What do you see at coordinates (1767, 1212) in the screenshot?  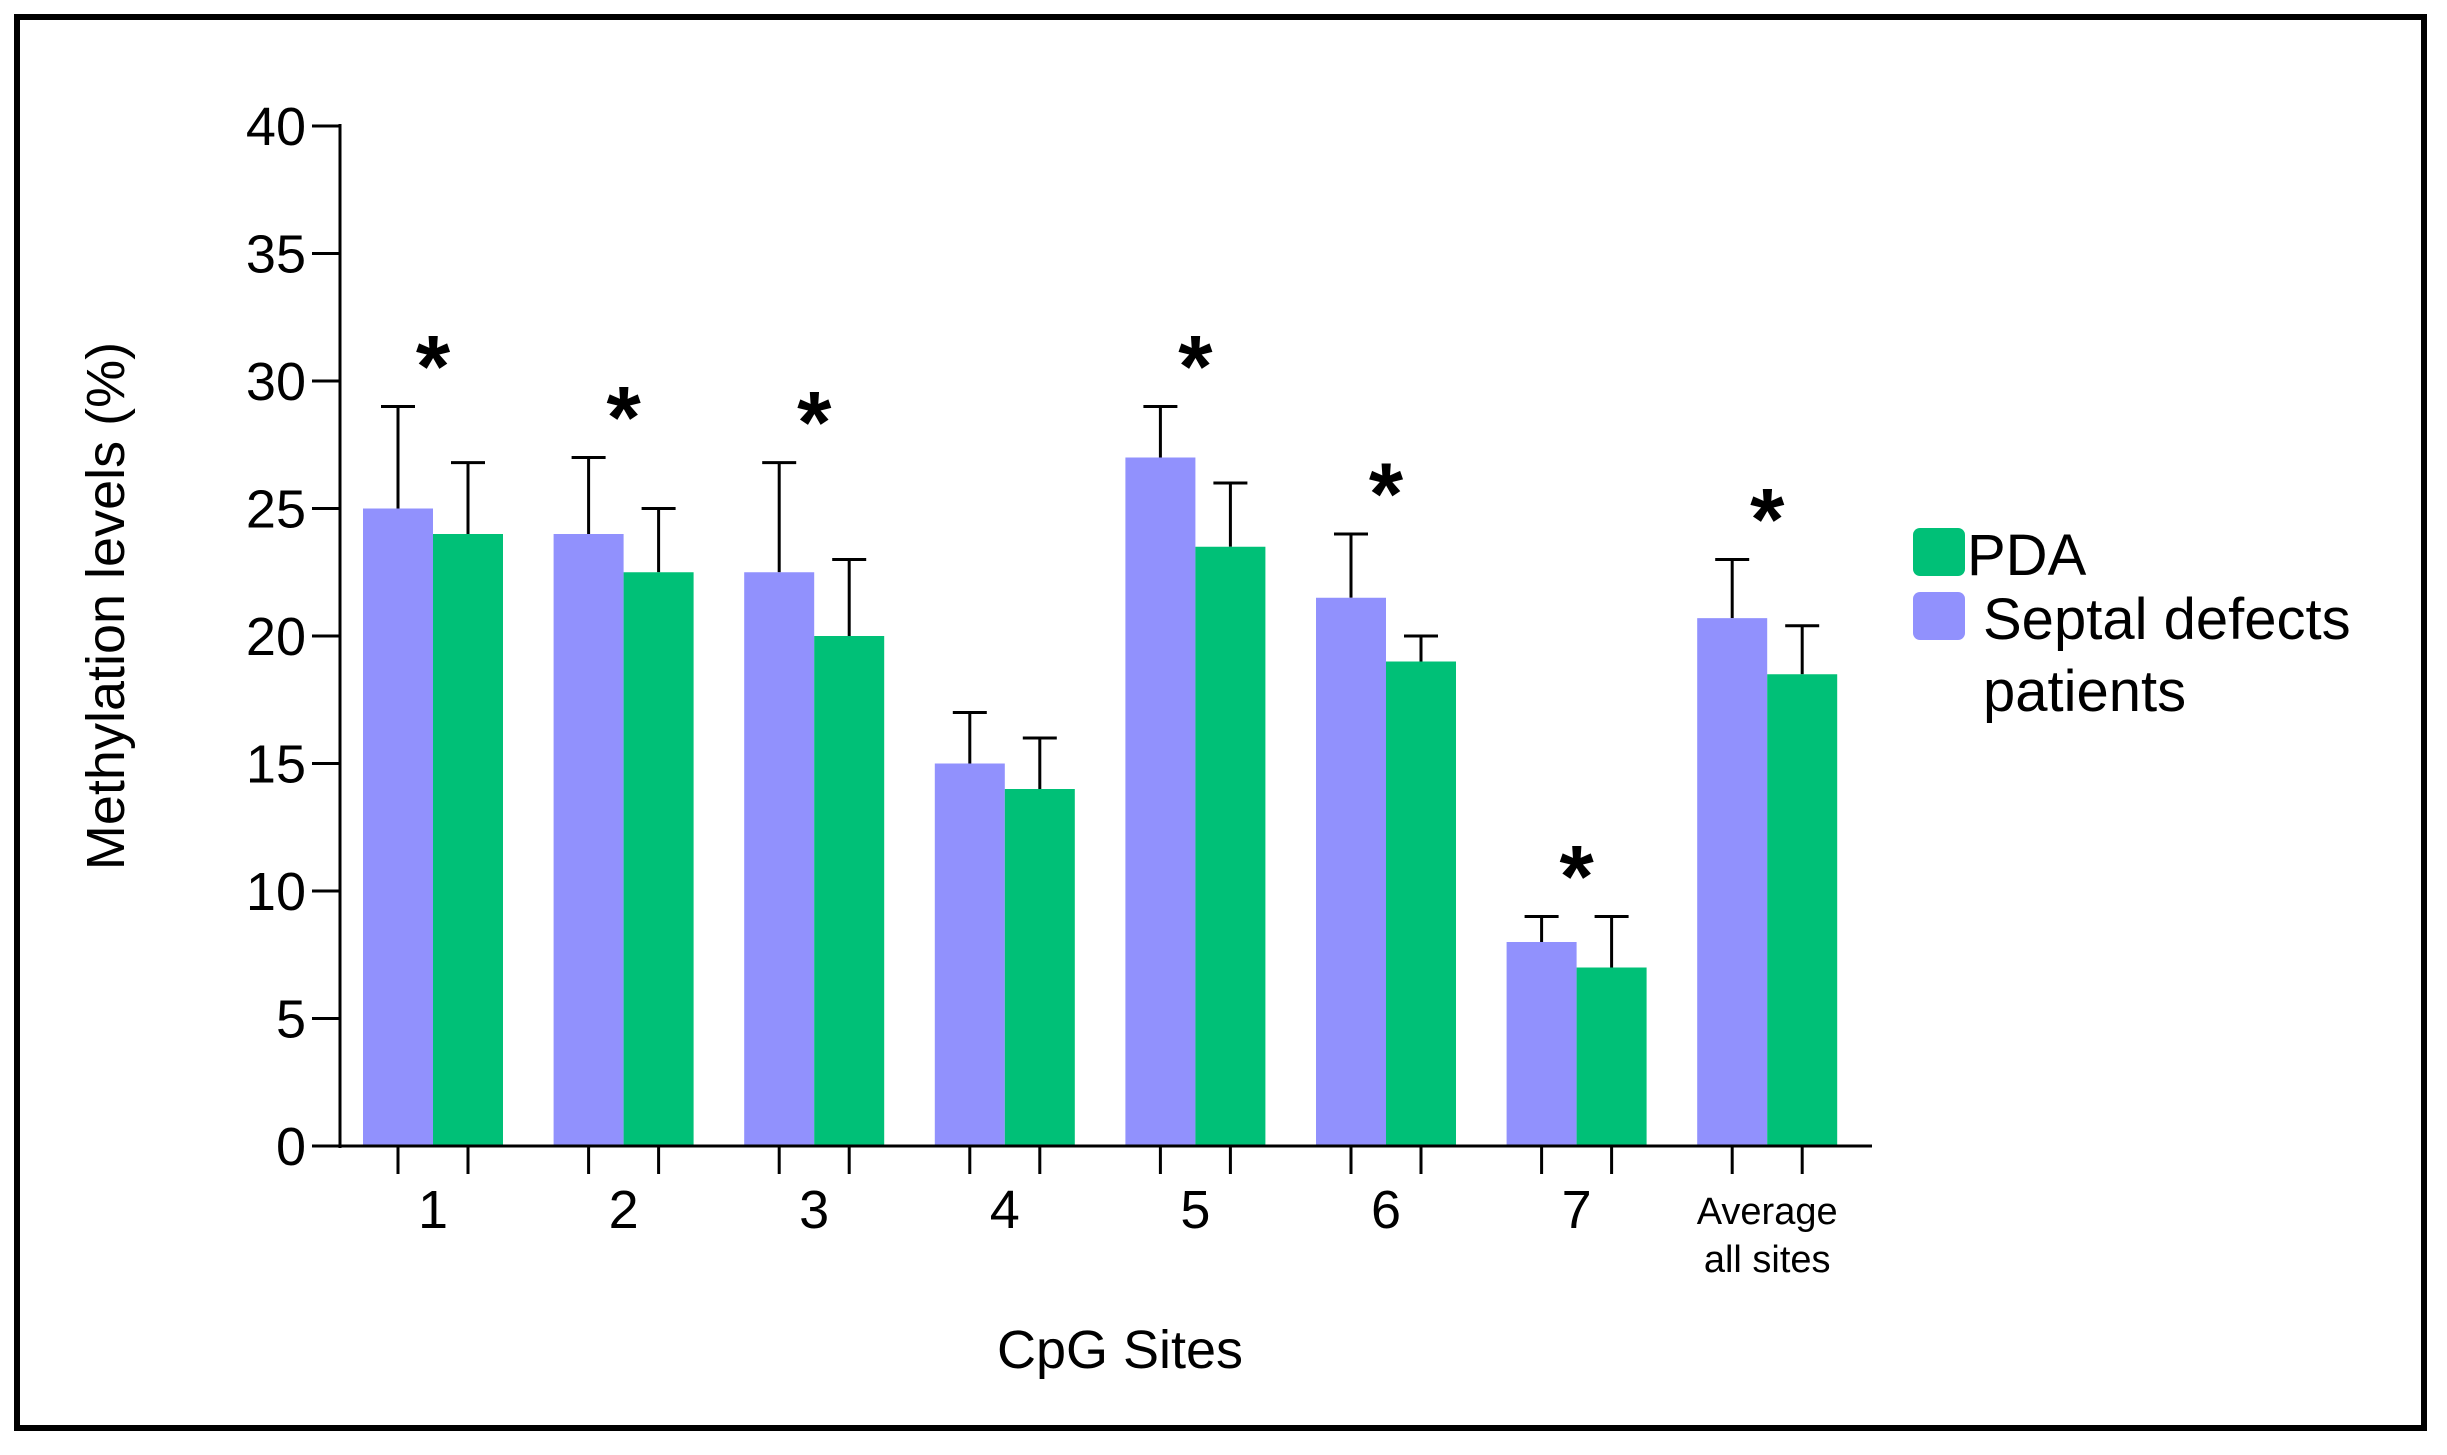 I see `x-tick-label-8-line-1: Average` at bounding box center [1767, 1212].